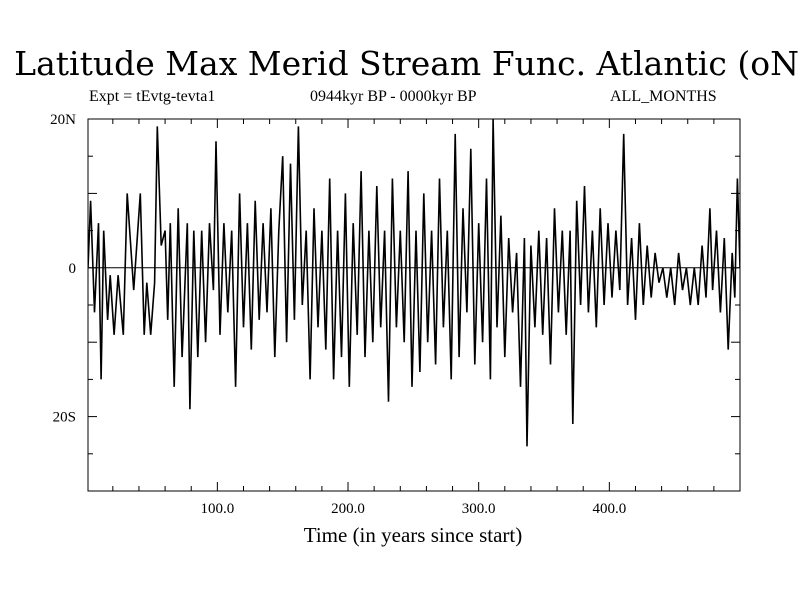  I want to click on months-label: ALL_MONTHS, so click(663, 96).